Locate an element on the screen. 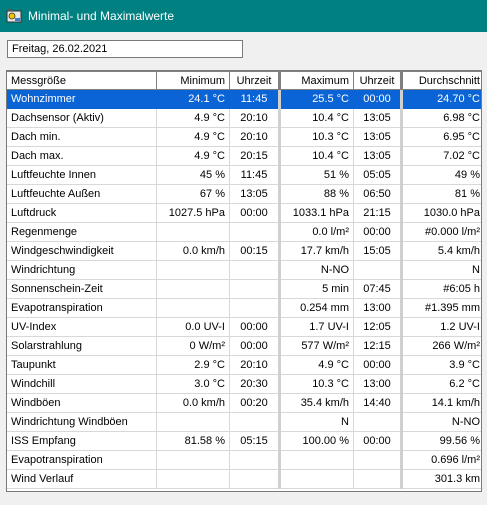 Image resolution: width=487 pixels, height=505 pixels. table-row: Dach max. 4.9 °C 20:15 10.4 °C 13:05 7.02 °C is located at coordinates (244, 156).